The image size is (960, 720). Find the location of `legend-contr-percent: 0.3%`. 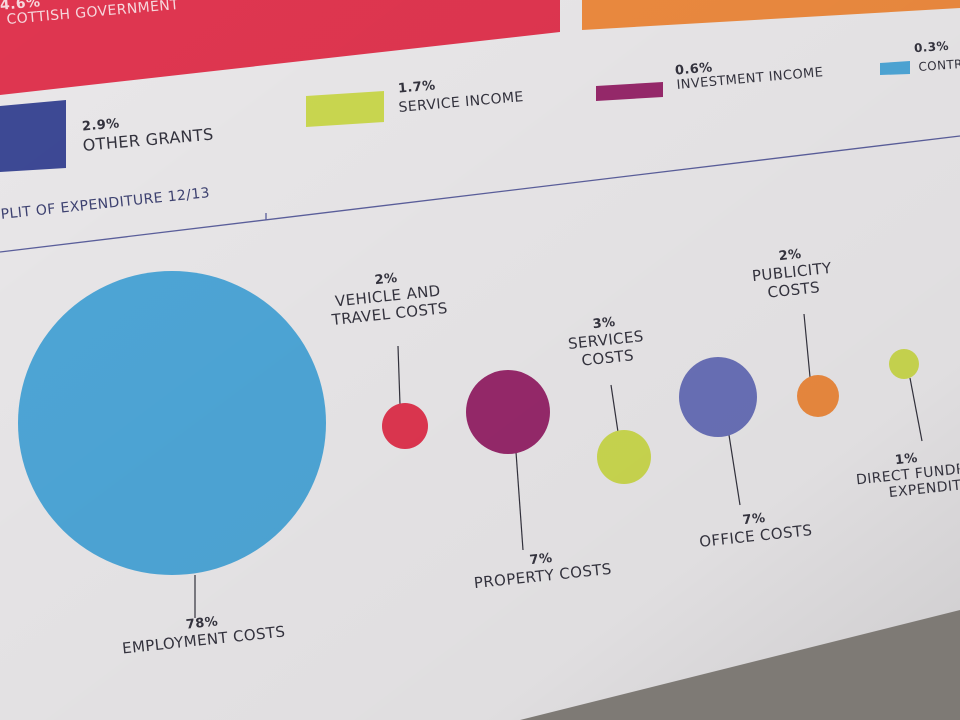

legend-contr-percent: 0.3% is located at coordinates (931, 47).